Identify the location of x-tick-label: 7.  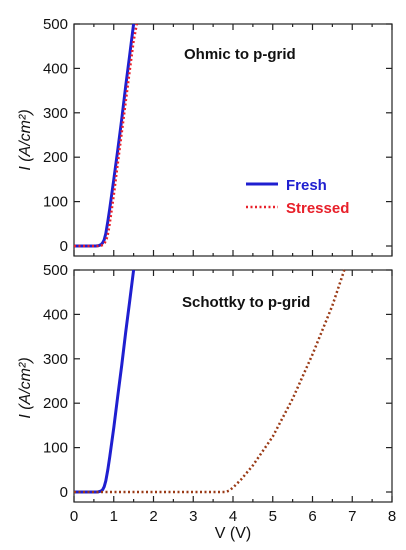
(352, 516).